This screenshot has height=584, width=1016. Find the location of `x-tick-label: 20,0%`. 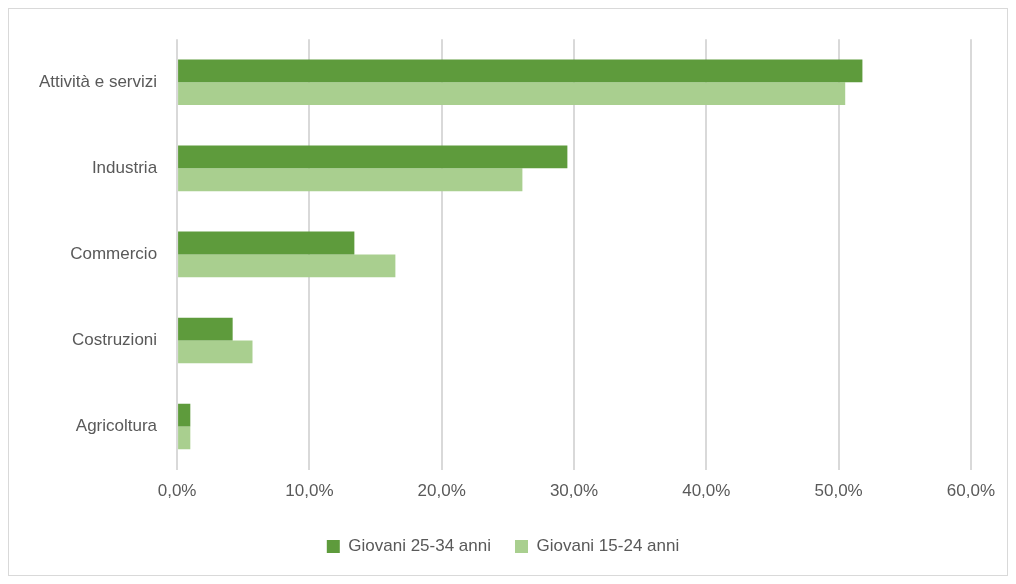

x-tick-label: 20,0% is located at coordinates (441, 491).